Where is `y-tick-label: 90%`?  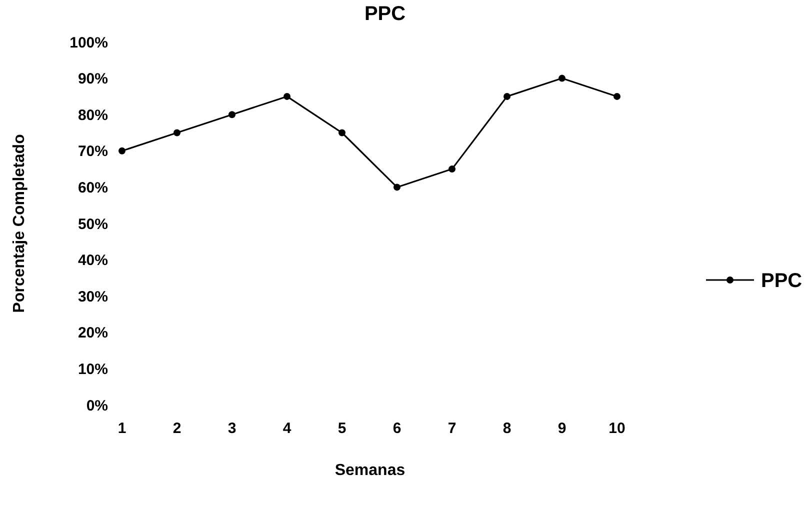
y-tick-label: 90% is located at coordinates (93, 79).